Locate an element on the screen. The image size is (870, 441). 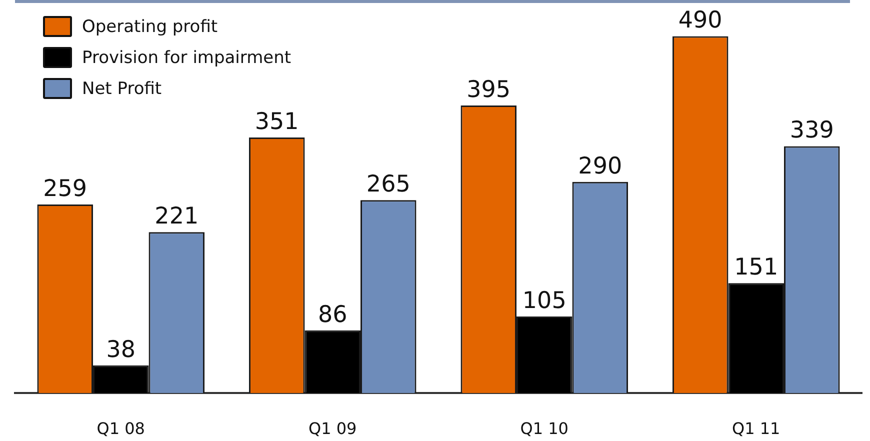
data-label: 395 is located at coordinates (488, 89).